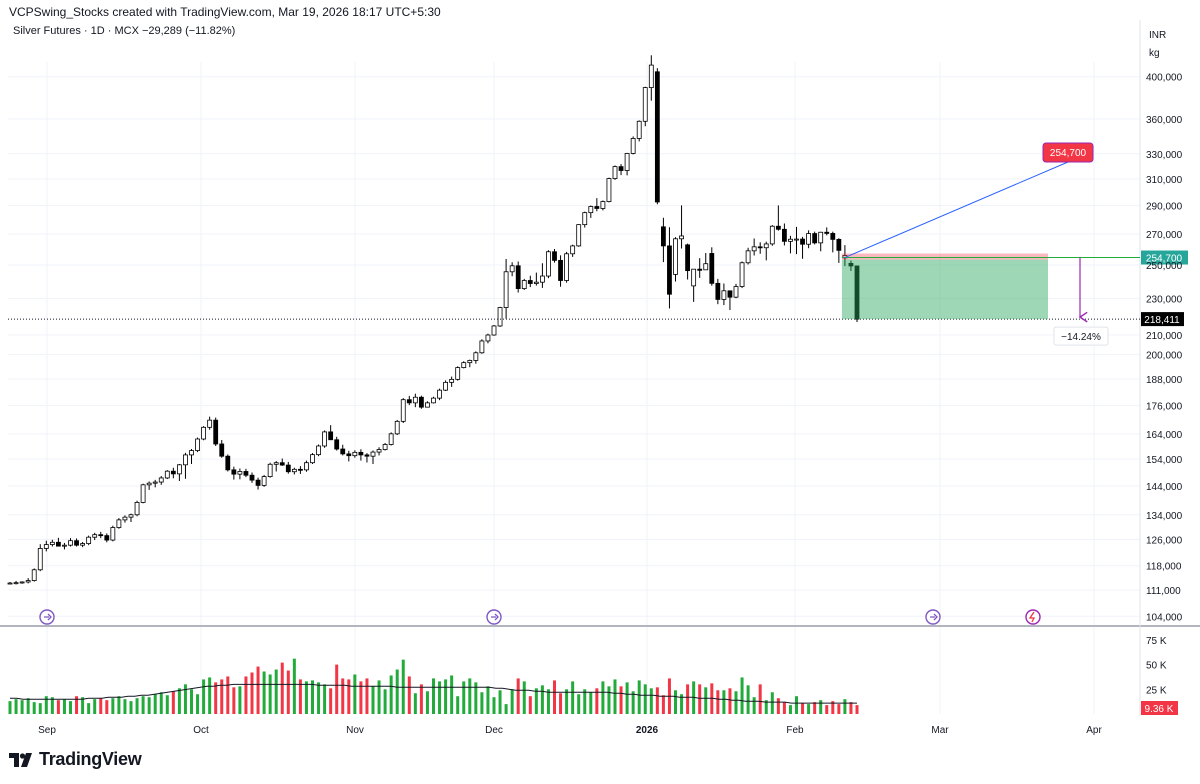 Image resolution: width=1200 pixels, height=784 pixels. What do you see at coordinates (1164, 567) in the screenshot?
I see `y-tick-label: 118,000` at bounding box center [1164, 567].